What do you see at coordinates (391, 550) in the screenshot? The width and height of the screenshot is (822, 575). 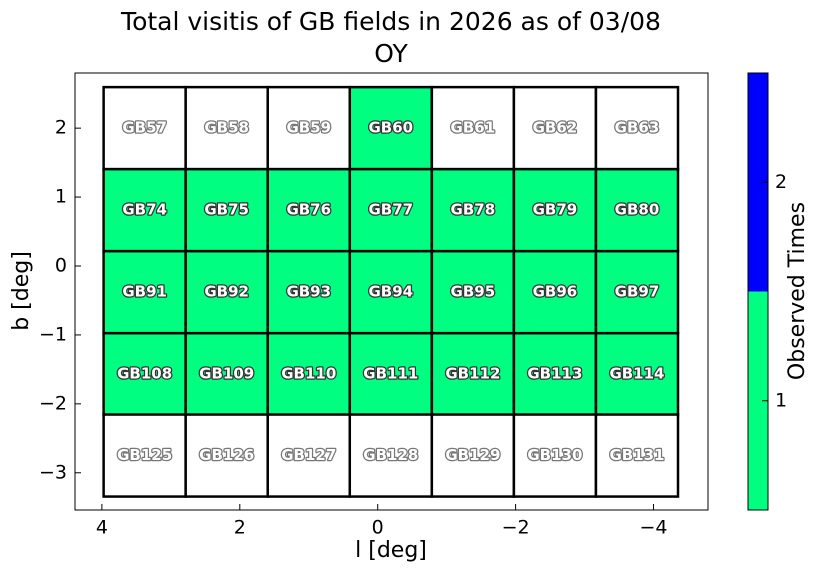 I see `x-axis-label: l [deg]` at bounding box center [391, 550].